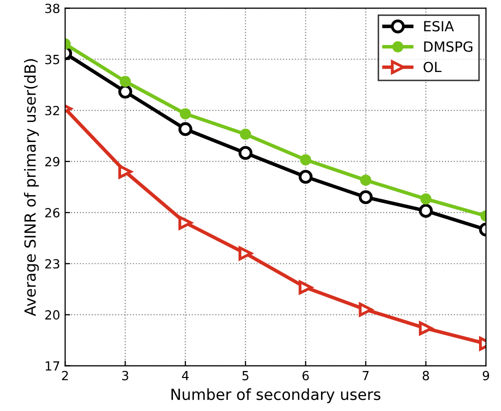 This screenshot has height=411, width=501. What do you see at coordinates (305, 375) in the screenshot?
I see `x-tick-label: 6` at bounding box center [305, 375].